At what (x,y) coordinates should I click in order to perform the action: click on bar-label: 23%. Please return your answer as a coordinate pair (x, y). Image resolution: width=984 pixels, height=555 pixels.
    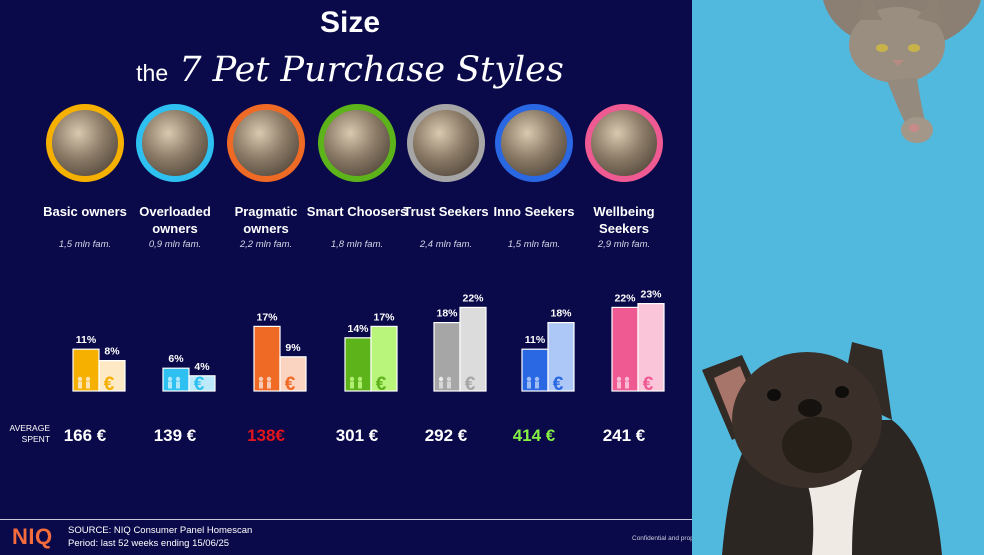
    Looking at the image, I should click on (651, 295).